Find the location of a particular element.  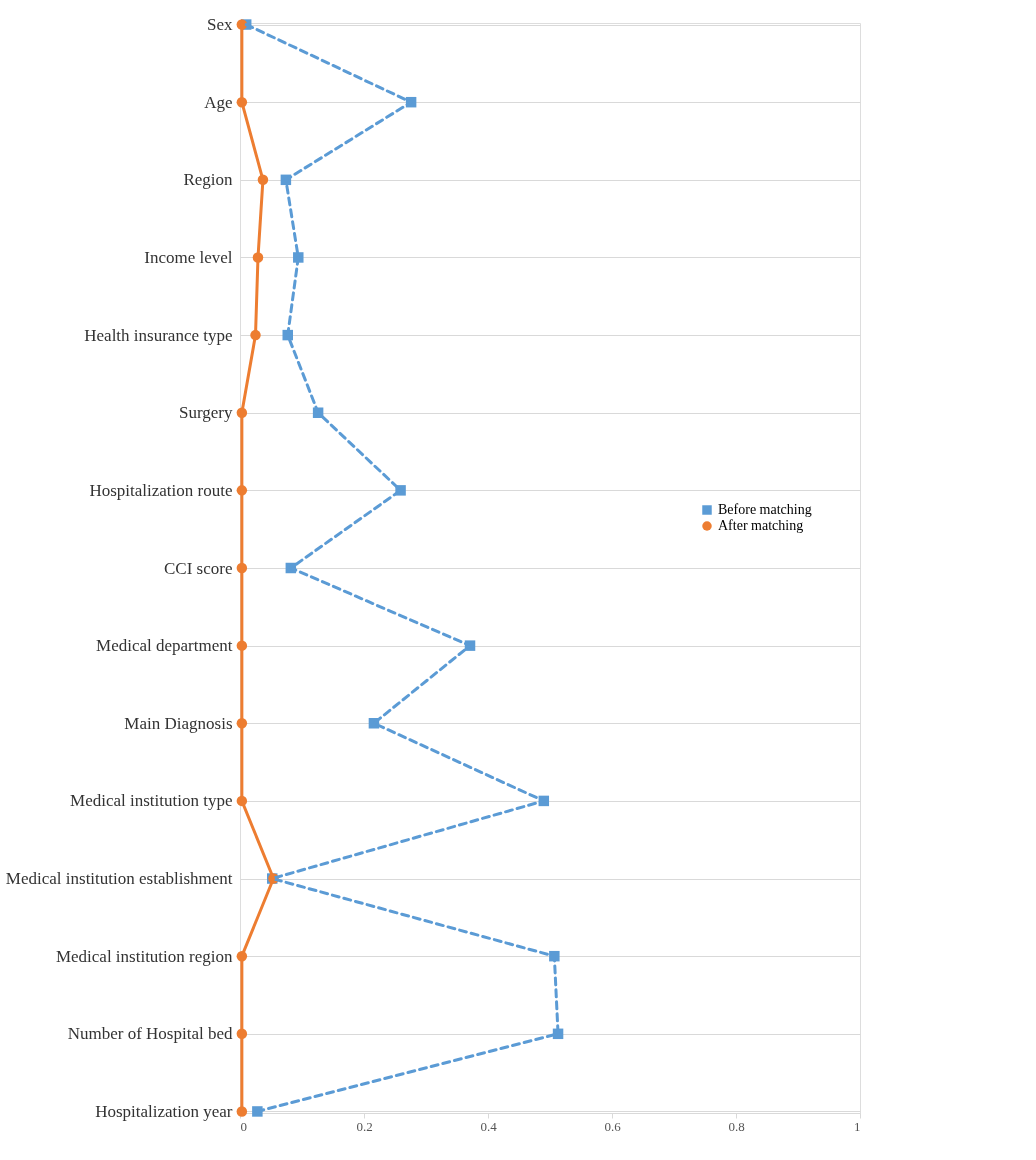

y-tick-label: Medical institution region is located at coordinates (144, 956).